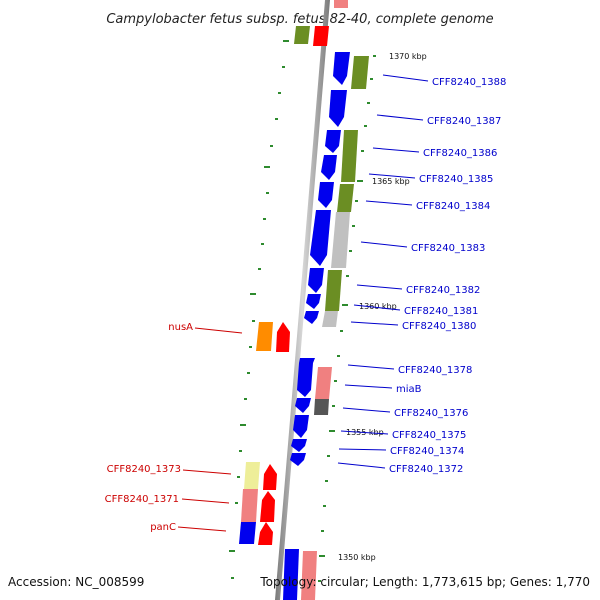 This screenshot has width=600, height=600. I want to click on label-cff8240-1383: CFF8240_1383, so click(448, 248).